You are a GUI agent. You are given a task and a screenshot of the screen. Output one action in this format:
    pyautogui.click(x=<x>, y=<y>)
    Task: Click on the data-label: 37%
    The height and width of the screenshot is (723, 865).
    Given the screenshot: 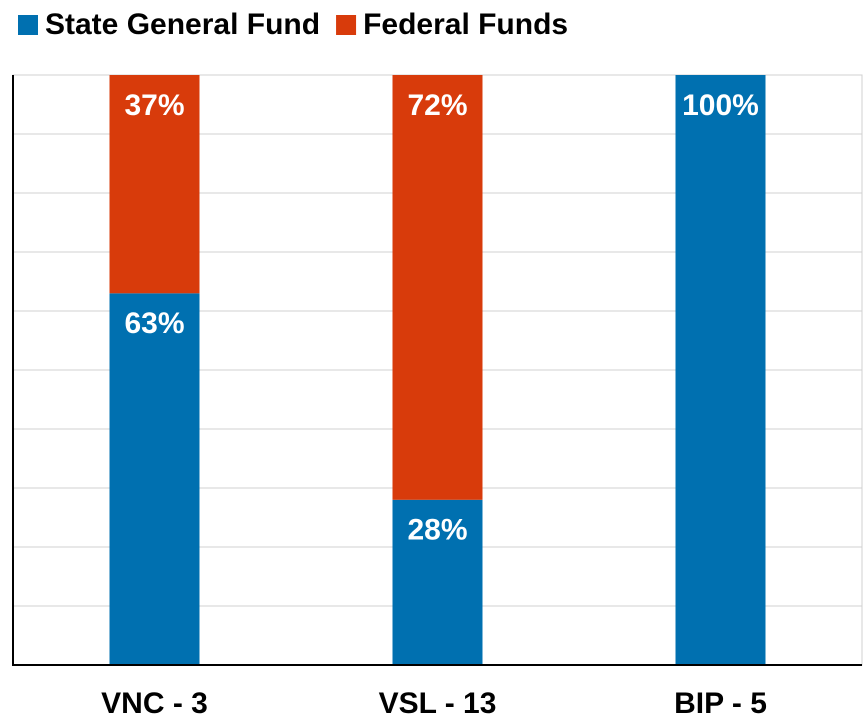 What is the action you would take?
    pyautogui.click(x=154, y=105)
    